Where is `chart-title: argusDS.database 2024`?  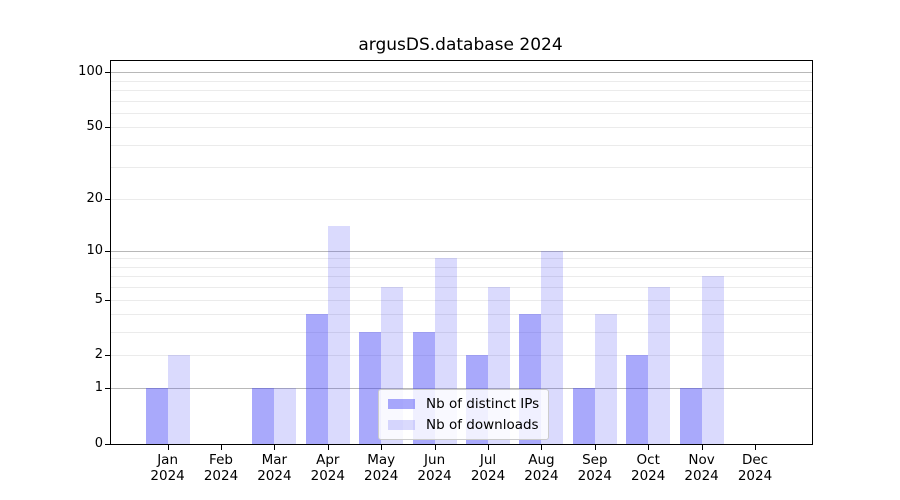
chart-title: argusDS.database 2024 is located at coordinates (460, 45).